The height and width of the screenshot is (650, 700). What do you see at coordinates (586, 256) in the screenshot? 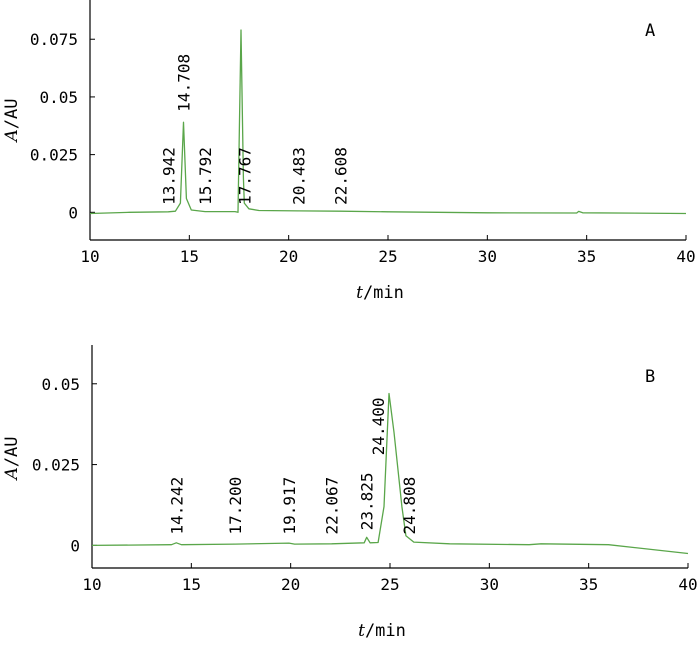
I see `panel-a-x-tick-label: 35` at bounding box center [586, 256].